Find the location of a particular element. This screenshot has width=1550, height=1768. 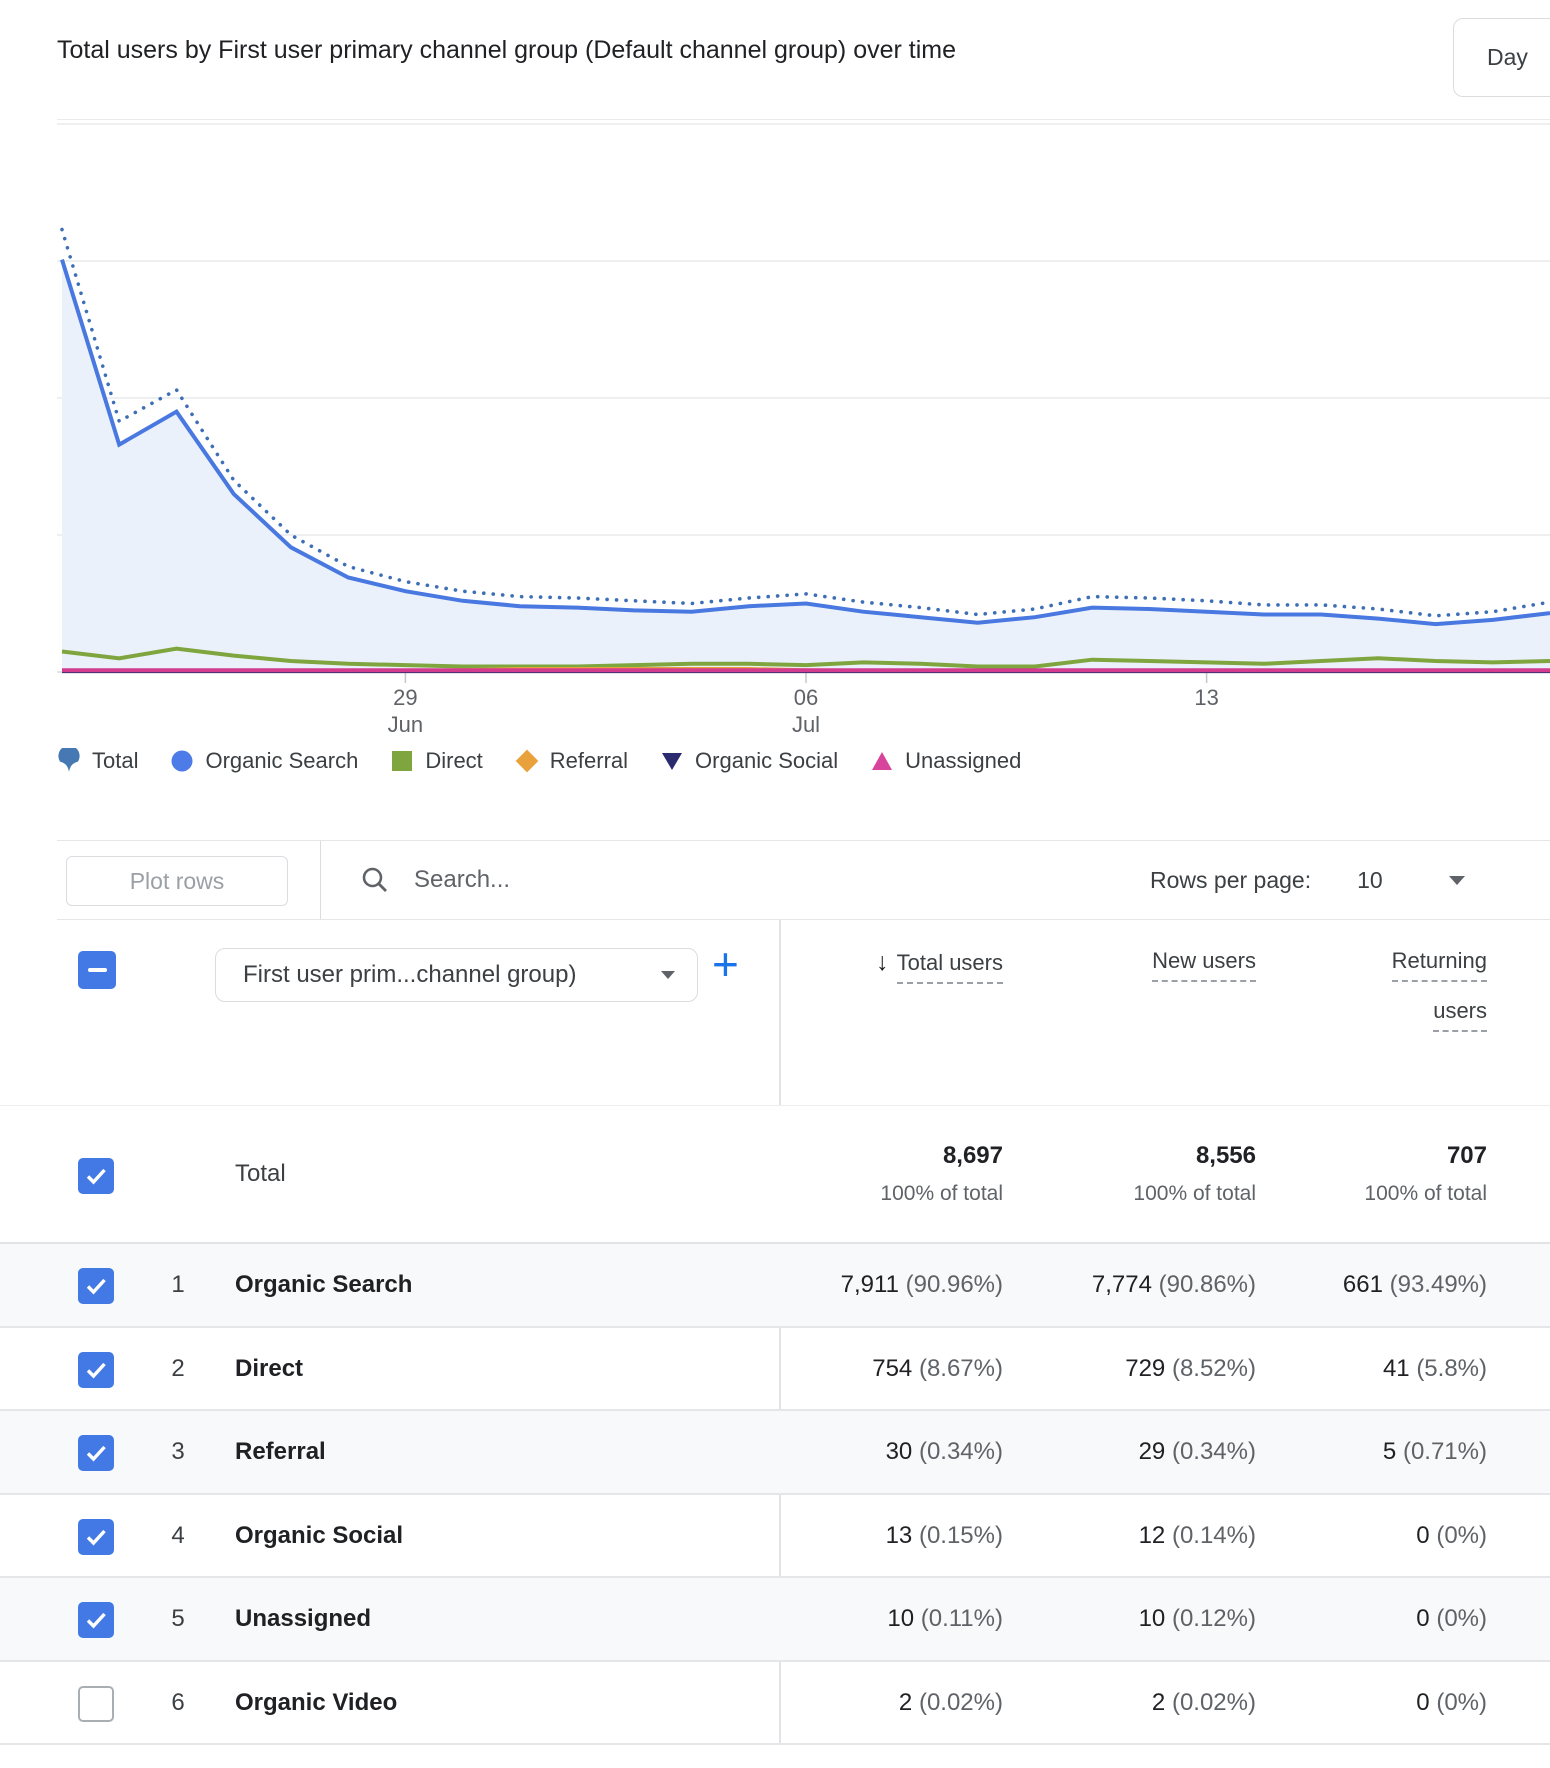

direct-marker-icon is located at coordinates (402, 761).